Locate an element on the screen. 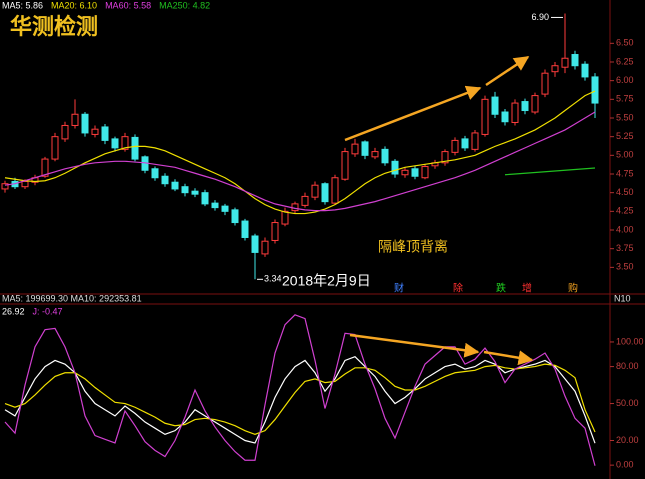  chart-title: 华测检测 is located at coordinates (54, 26).